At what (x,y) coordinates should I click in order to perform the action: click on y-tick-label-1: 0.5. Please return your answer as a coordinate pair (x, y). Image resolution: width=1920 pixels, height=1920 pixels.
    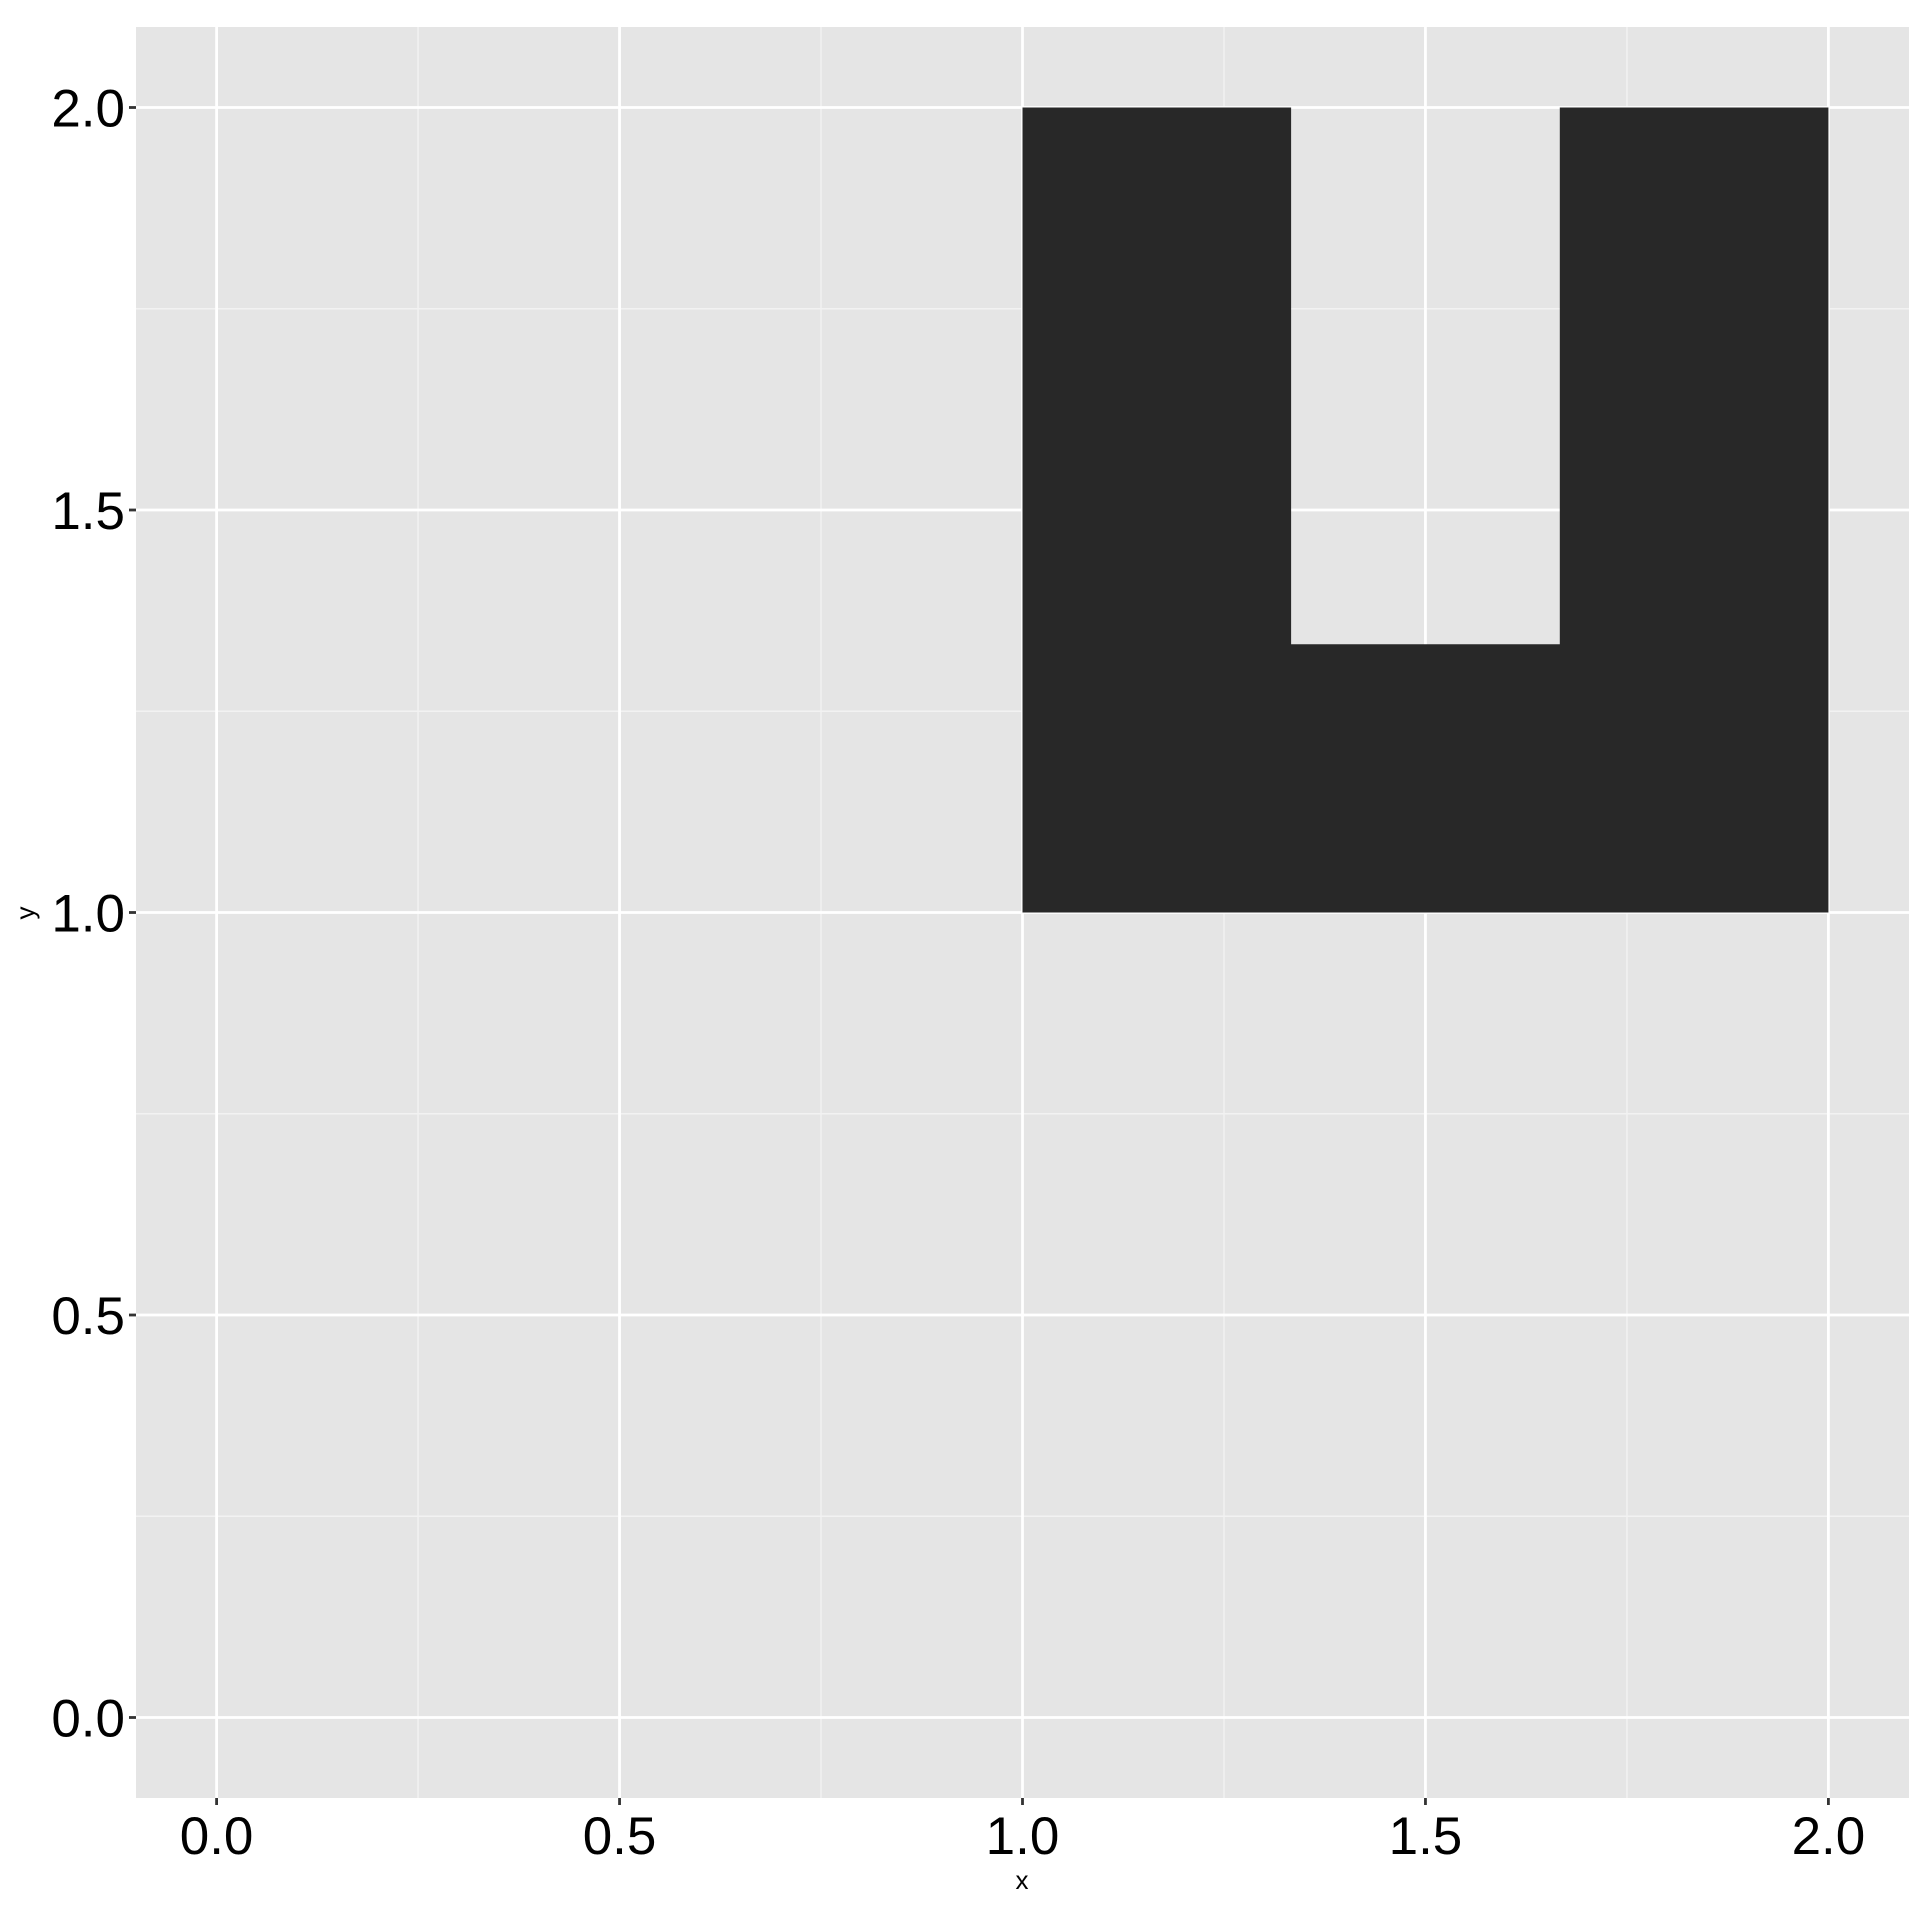
    Looking at the image, I should click on (88, 1316).